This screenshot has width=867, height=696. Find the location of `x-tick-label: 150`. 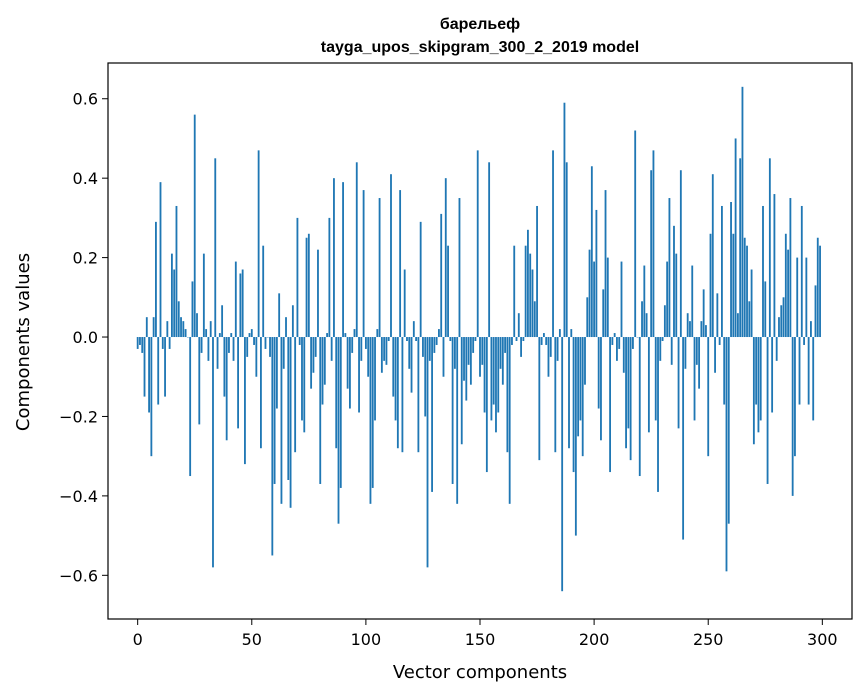

x-tick-label: 150 is located at coordinates (480, 639).